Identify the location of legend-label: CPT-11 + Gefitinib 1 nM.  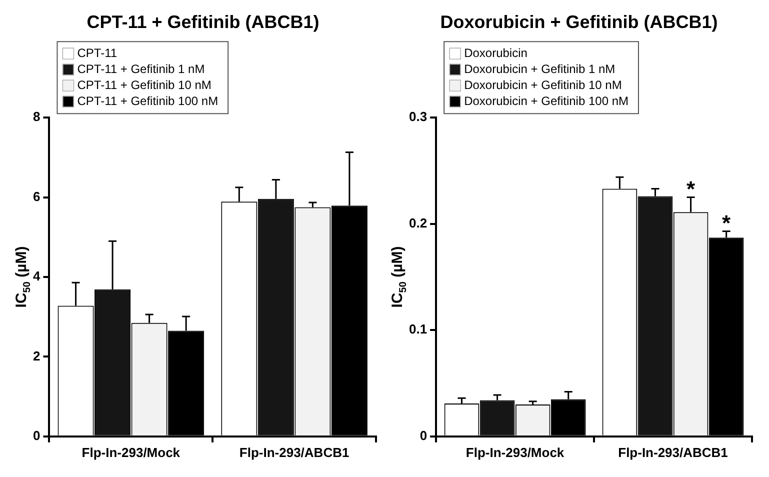
(141, 69).